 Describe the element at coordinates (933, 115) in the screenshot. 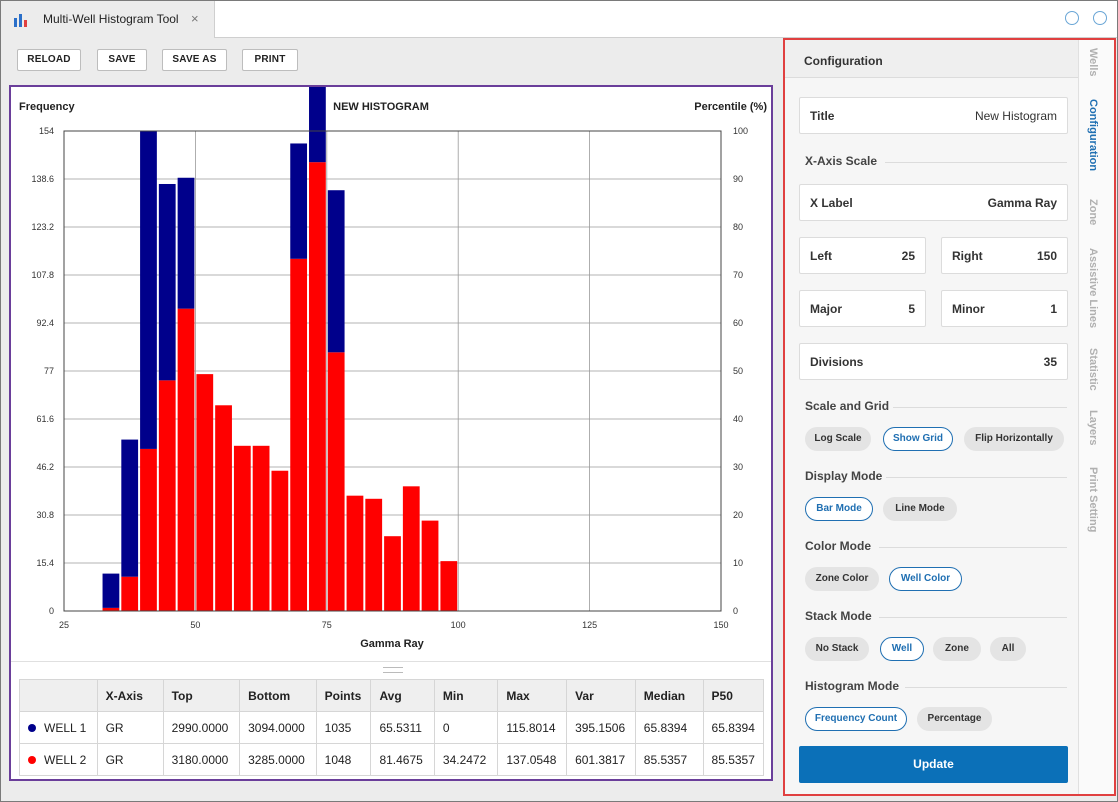

I see `title-field: Title New Histogram` at that location.